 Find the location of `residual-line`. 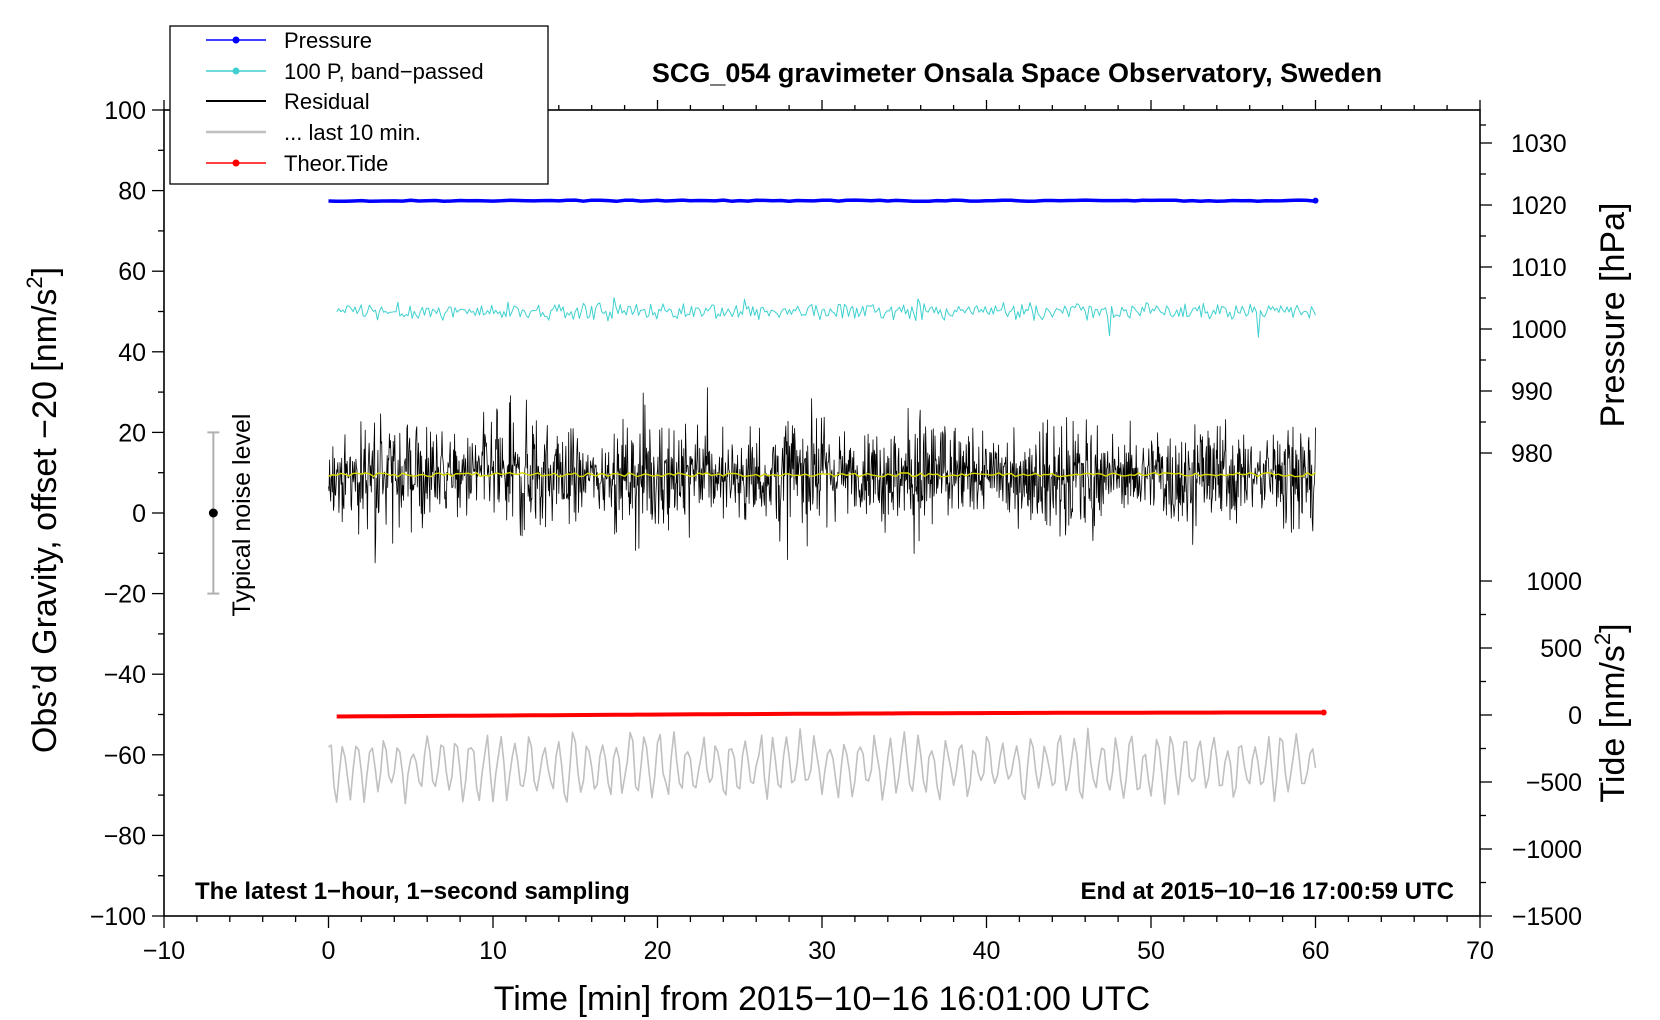

residual-line is located at coordinates (822, 475).